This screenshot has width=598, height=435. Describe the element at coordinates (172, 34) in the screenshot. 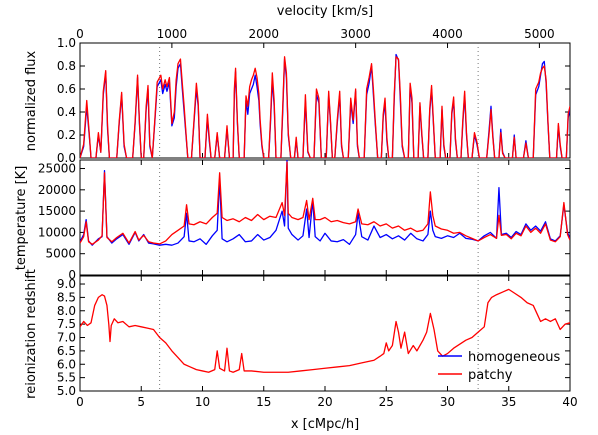

I see `velocity-tick-label: 1000` at that location.